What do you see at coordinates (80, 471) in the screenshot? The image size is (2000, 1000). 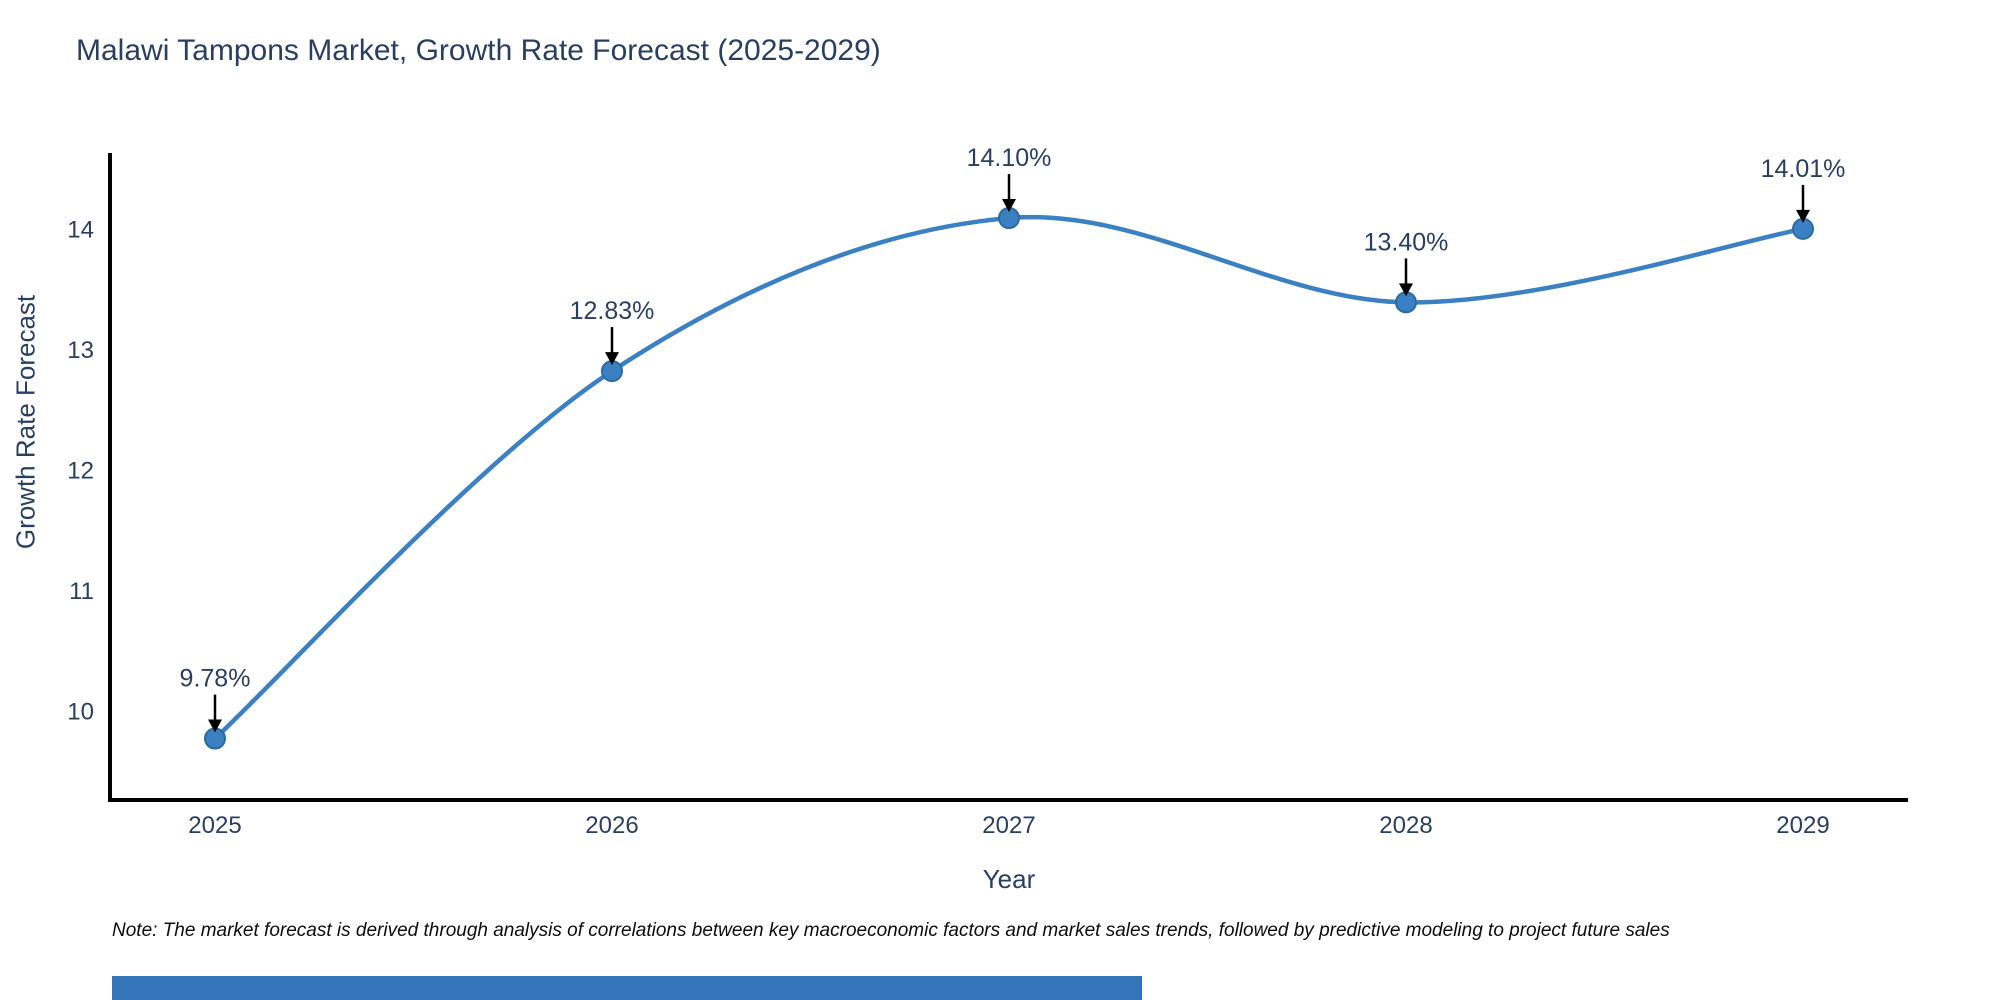 I see `y-tick-label: 12` at bounding box center [80, 471].